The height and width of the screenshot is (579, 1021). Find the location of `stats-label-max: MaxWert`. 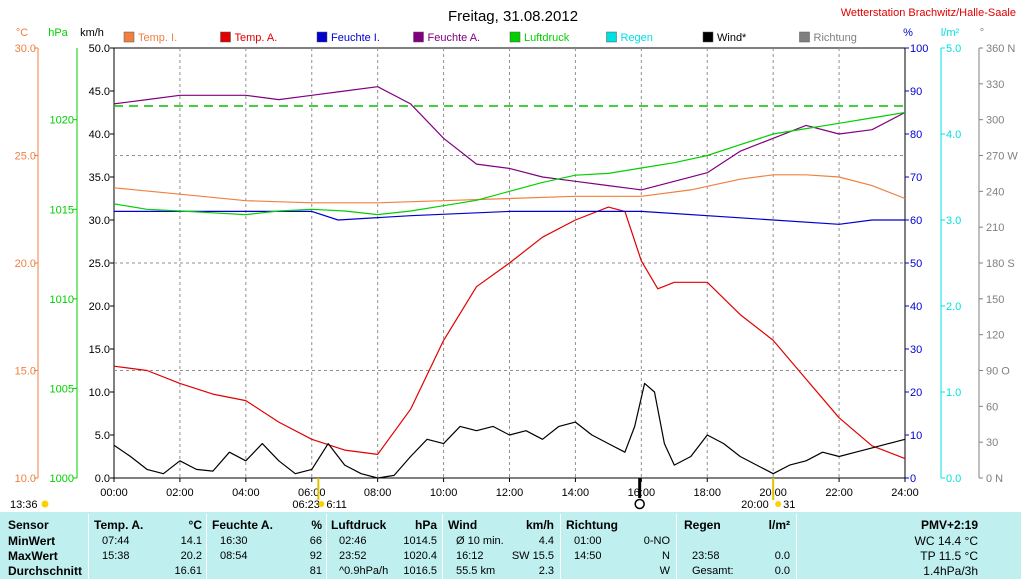

stats-label-max: MaxWert is located at coordinates (33, 556).